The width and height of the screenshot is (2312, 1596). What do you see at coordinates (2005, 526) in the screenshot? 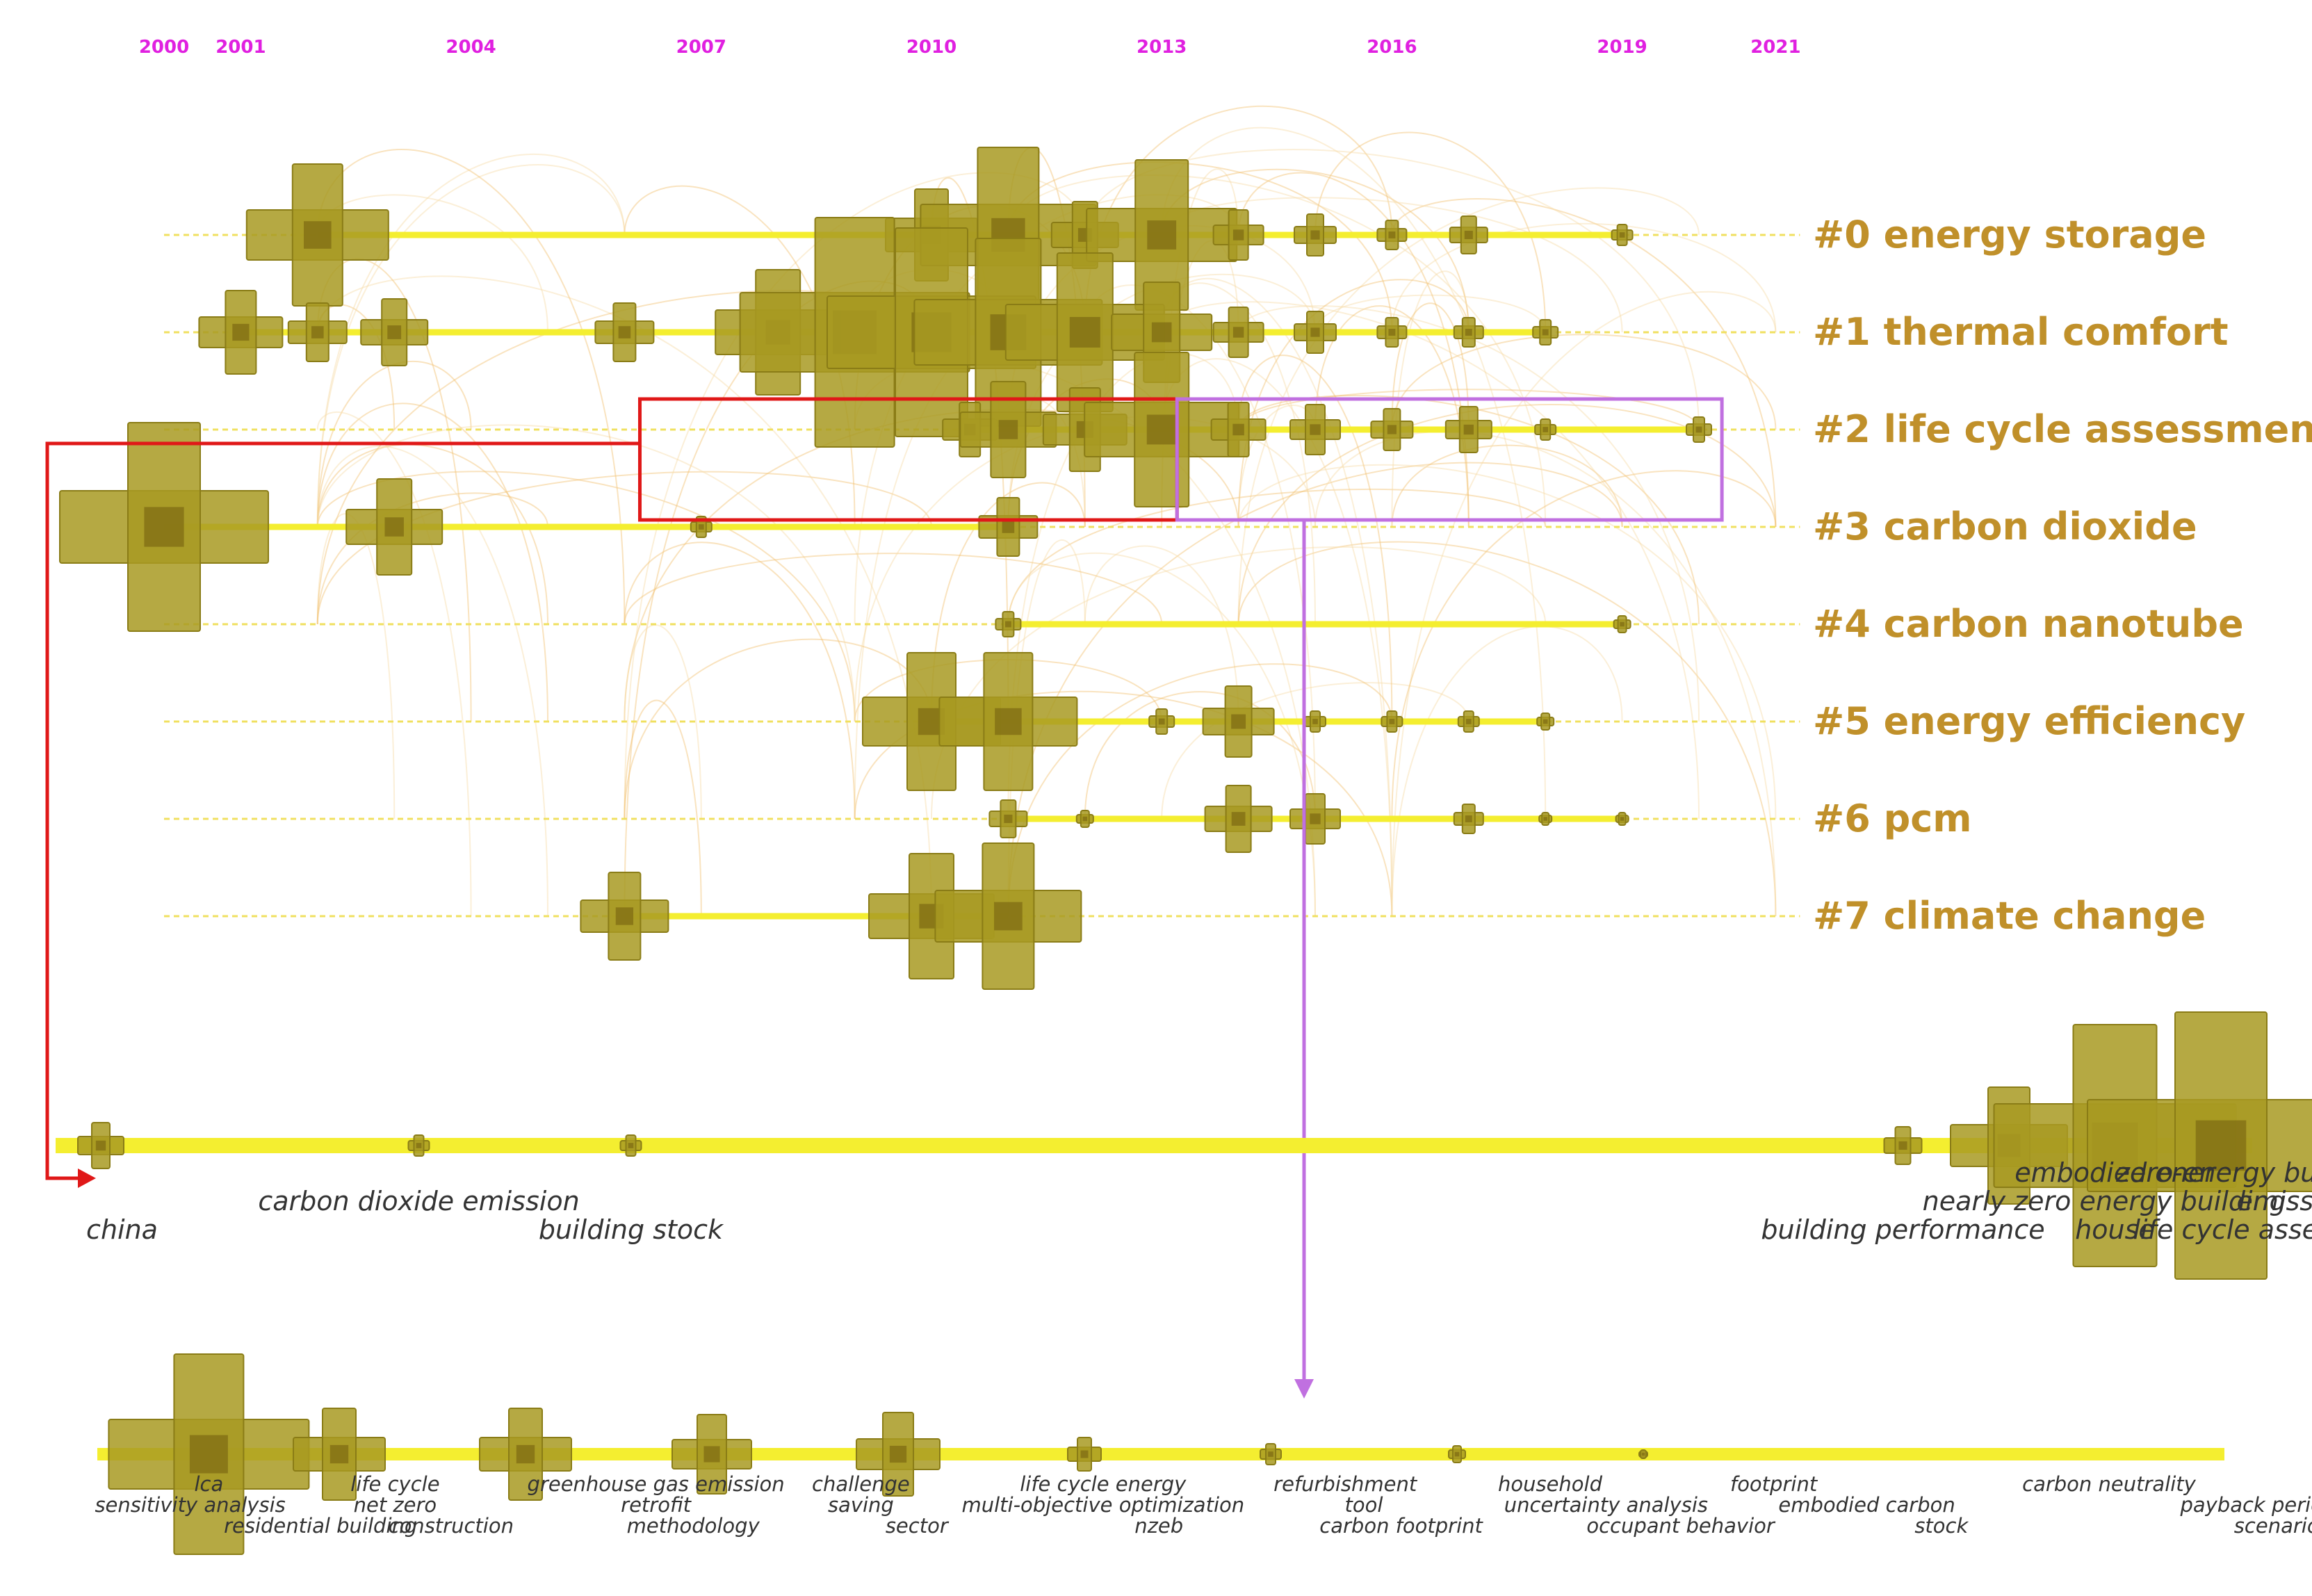
I see `cluster-label: #3 carbon dioxide` at bounding box center [2005, 526].